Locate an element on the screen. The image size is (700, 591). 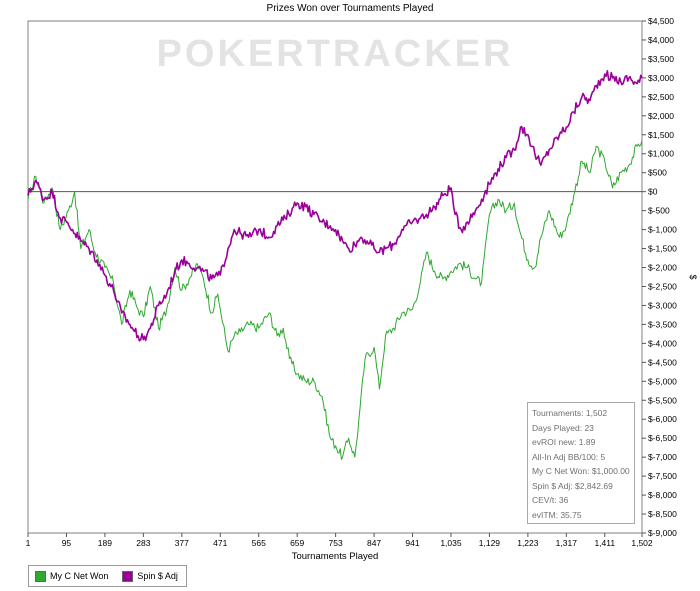
y-tick-label: $2,000 is located at coordinates (661, 116).